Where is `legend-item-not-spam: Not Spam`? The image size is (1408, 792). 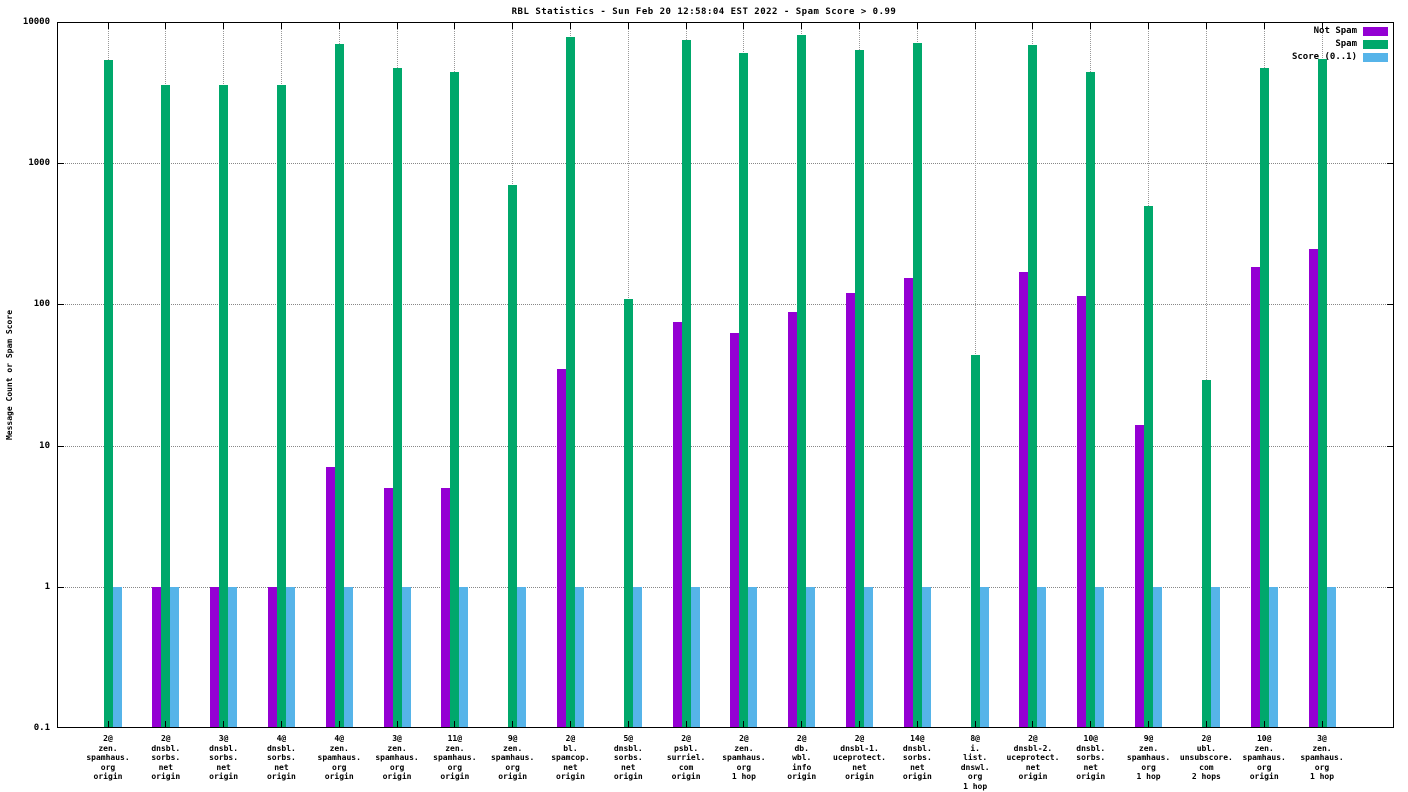
legend-item-not-spam: Not Spam is located at coordinates (1351, 31).